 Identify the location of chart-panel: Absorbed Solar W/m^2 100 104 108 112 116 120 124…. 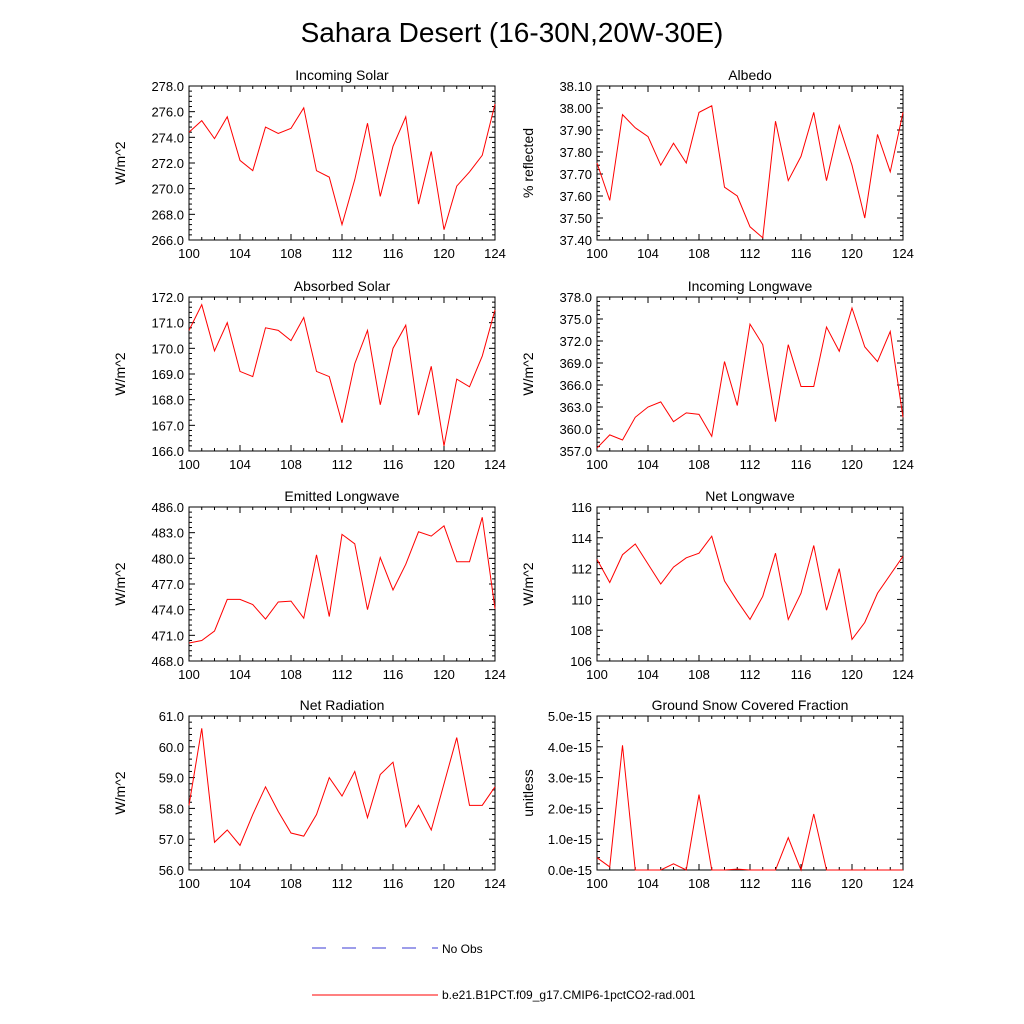
(309, 375).